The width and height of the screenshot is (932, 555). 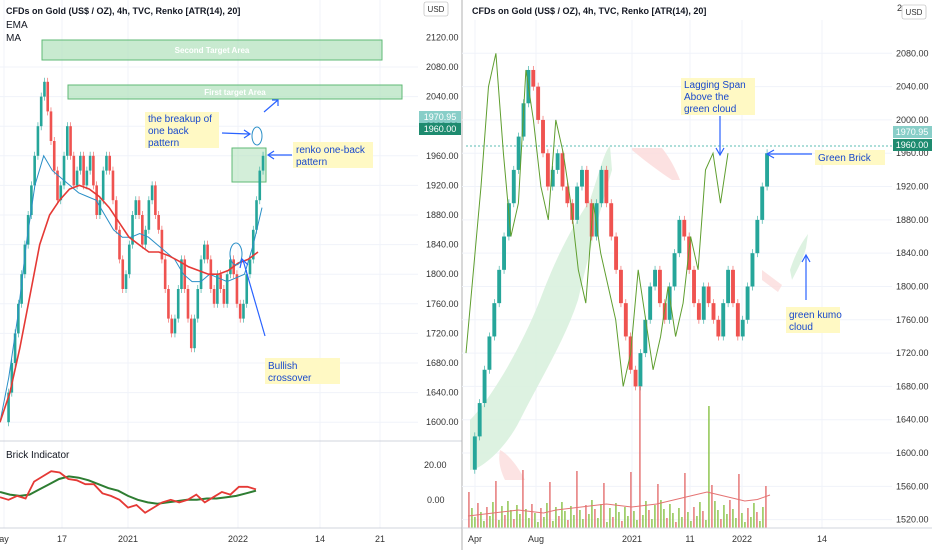 What do you see at coordinates (13, 38) in the screenshot?
I see `ma-legend: MA` at bounding box center [13, 38].